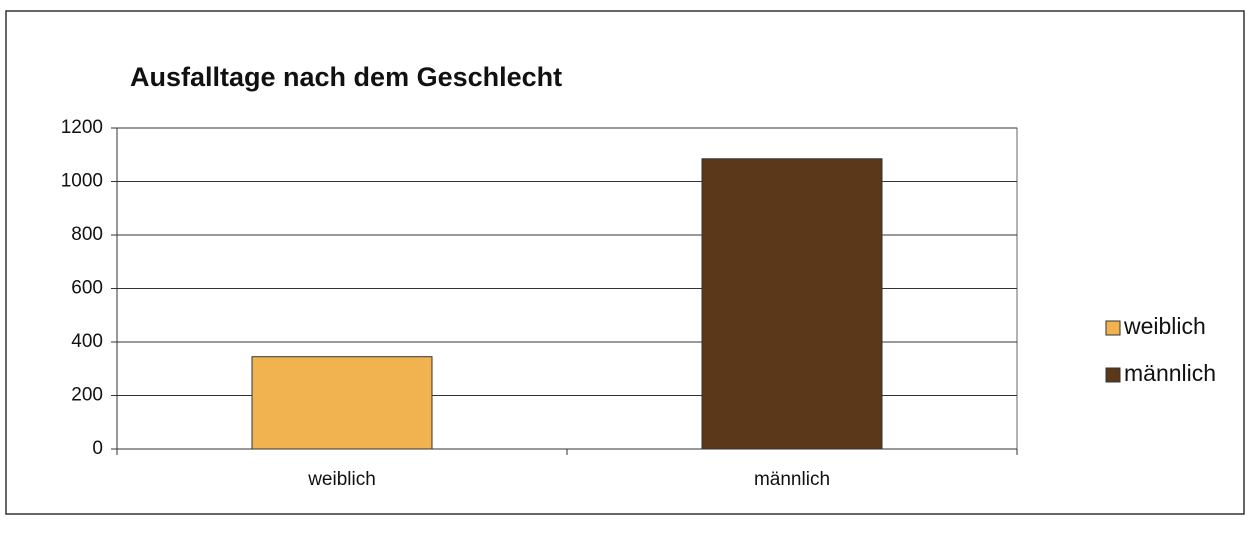 The image size is (1251, 542). Describe the element at coordinates (1164, 326) in the screenshot. I see `legend-text: weiblich` at that location.